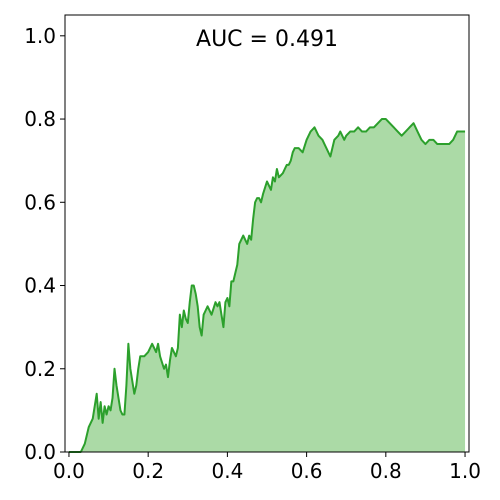 This screenshot has width=500, height=500. Describe the element at coordinates (227, 471) in the screenshot. I see `x-tick-label: 0.4` at that location.